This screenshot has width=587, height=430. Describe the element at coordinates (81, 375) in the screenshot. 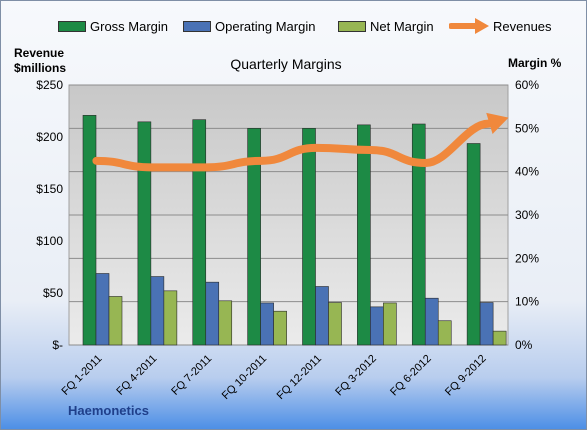

I see `x-tick-label: FQ 1-2011` at that location.